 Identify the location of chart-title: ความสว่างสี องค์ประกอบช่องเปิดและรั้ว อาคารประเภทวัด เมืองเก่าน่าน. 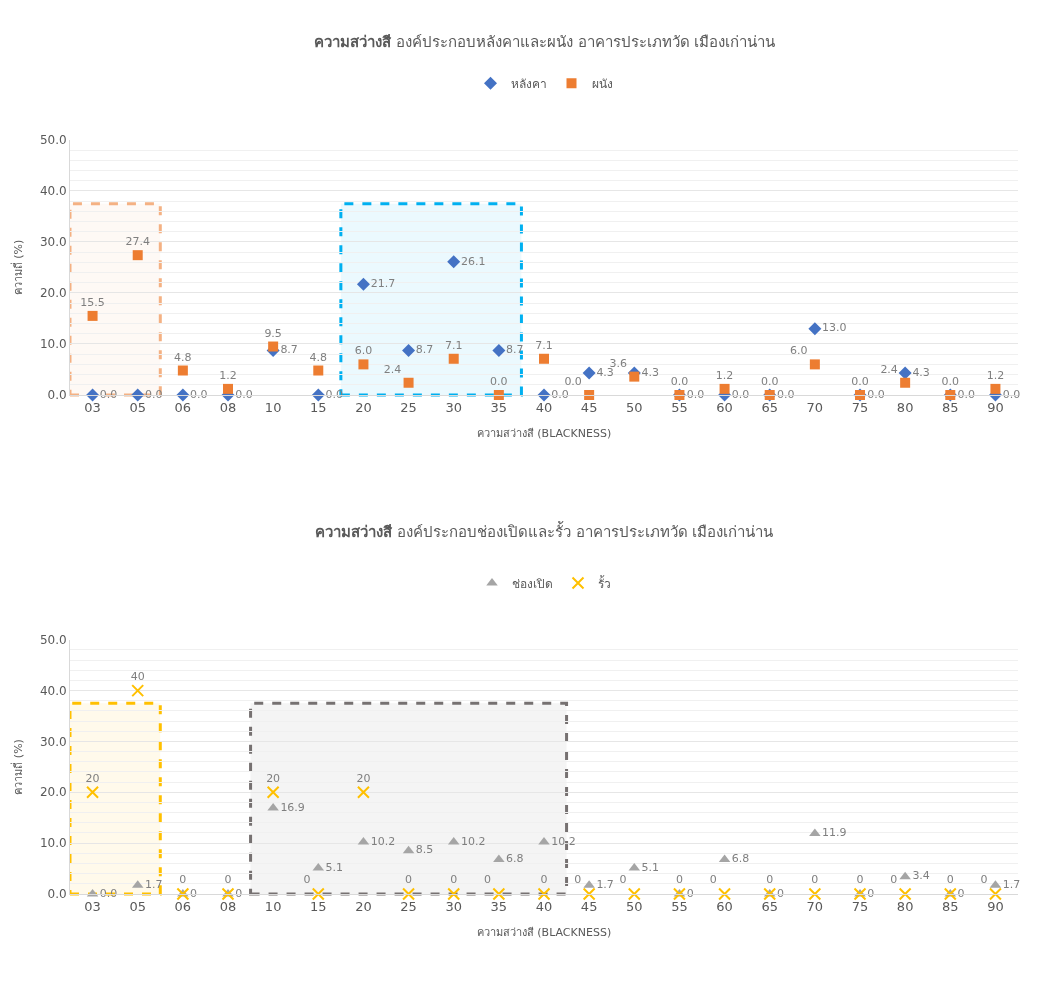
(544, 531).